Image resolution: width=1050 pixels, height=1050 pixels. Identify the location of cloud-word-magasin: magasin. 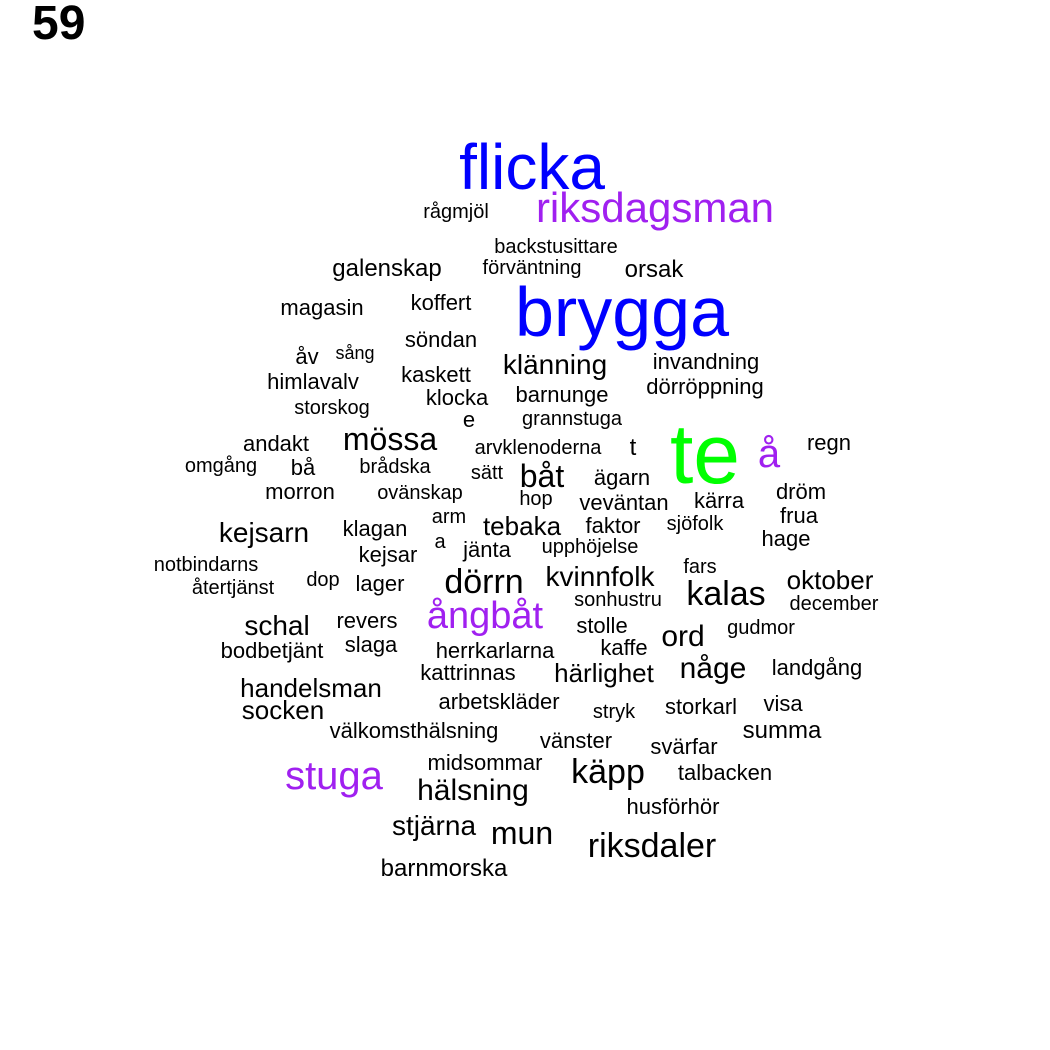
(322, 307).